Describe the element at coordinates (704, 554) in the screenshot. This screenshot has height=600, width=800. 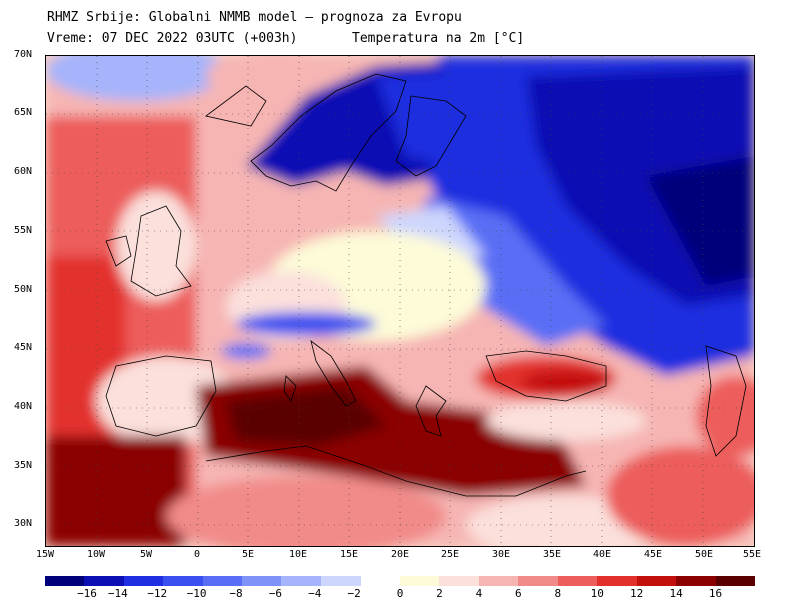
I see `lon-label: 50E` at that location.